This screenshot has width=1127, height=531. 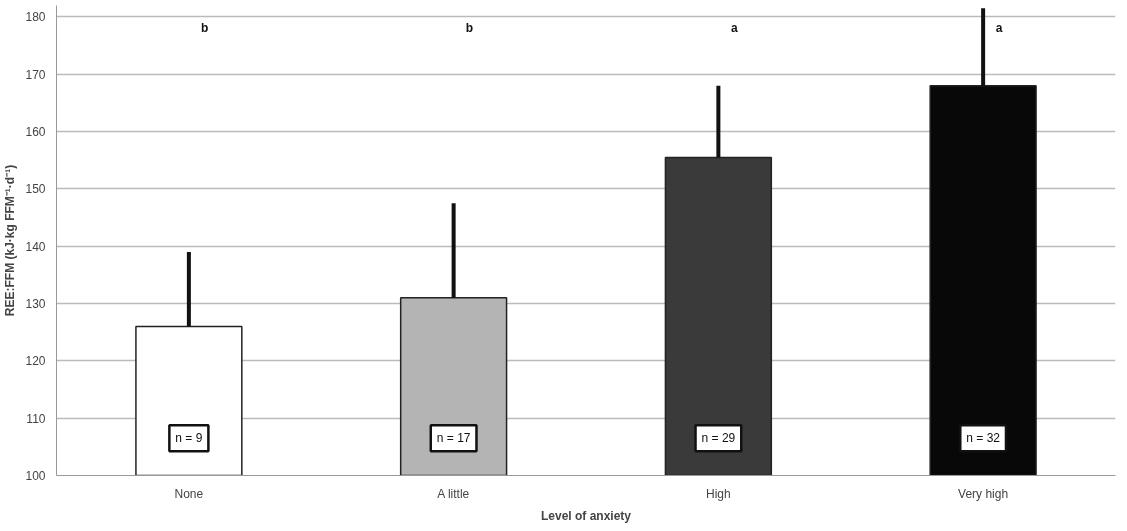 What do you see at coordinates (35, 189) in the screenshot?
I see `y-tick-label: 150` at bounding box center [35, 189].